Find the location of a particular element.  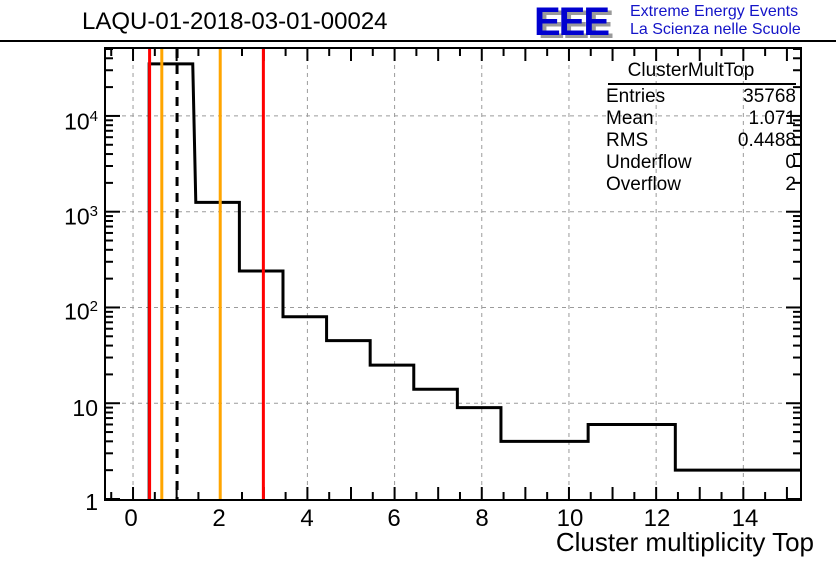

statistics-row: Overflow 2 is located at coordinates (695, 184).